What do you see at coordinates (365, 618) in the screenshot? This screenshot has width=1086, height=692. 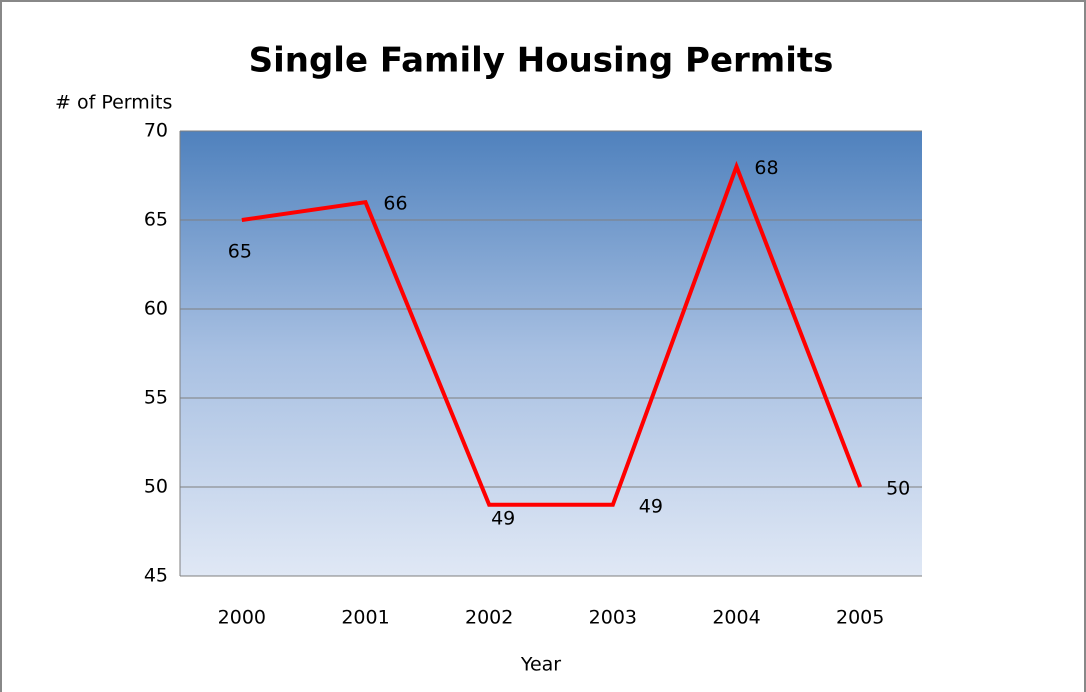 I see `x-tick-label: 2001` at bounding box center [365, 618].